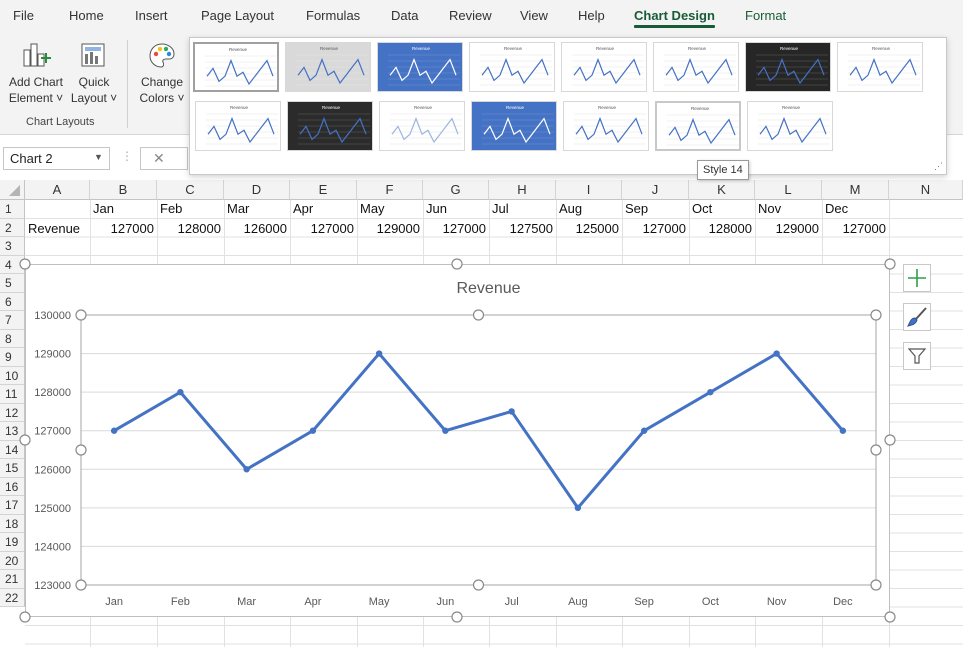 This screenshot has width=963, height=647. What do you see at coordinates (94, 76) in the screenshot?
I see `quick-layout-button: Quick Layout ˅` at bounding box center [94, 76].